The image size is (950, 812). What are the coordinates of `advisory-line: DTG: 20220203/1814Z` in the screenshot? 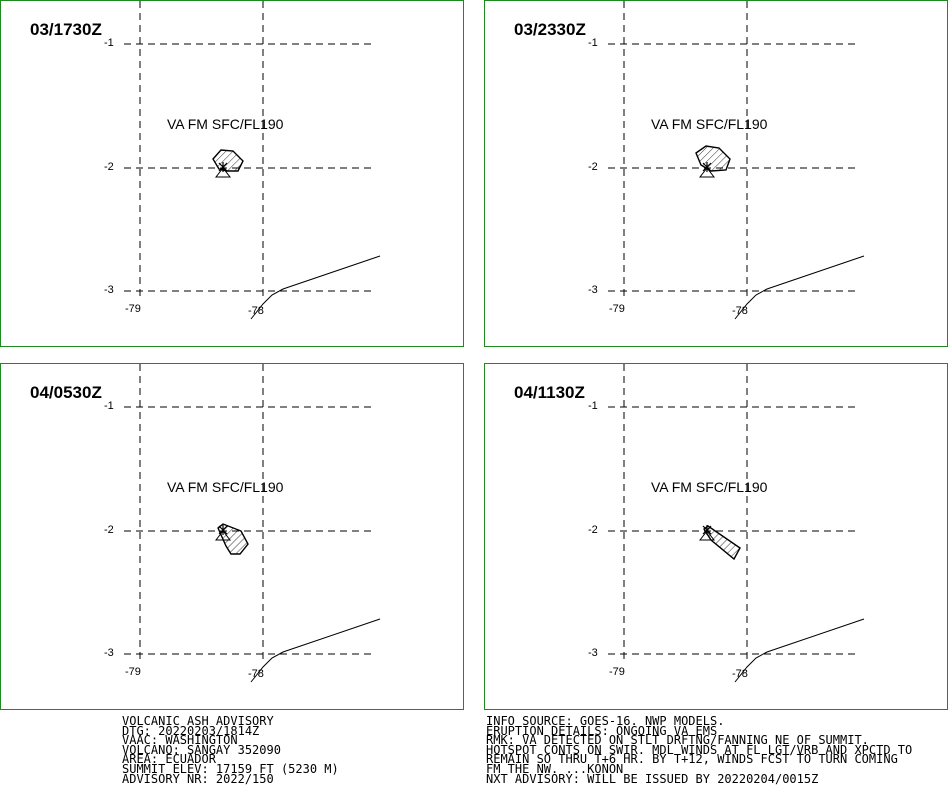 It's located at (191, 730).